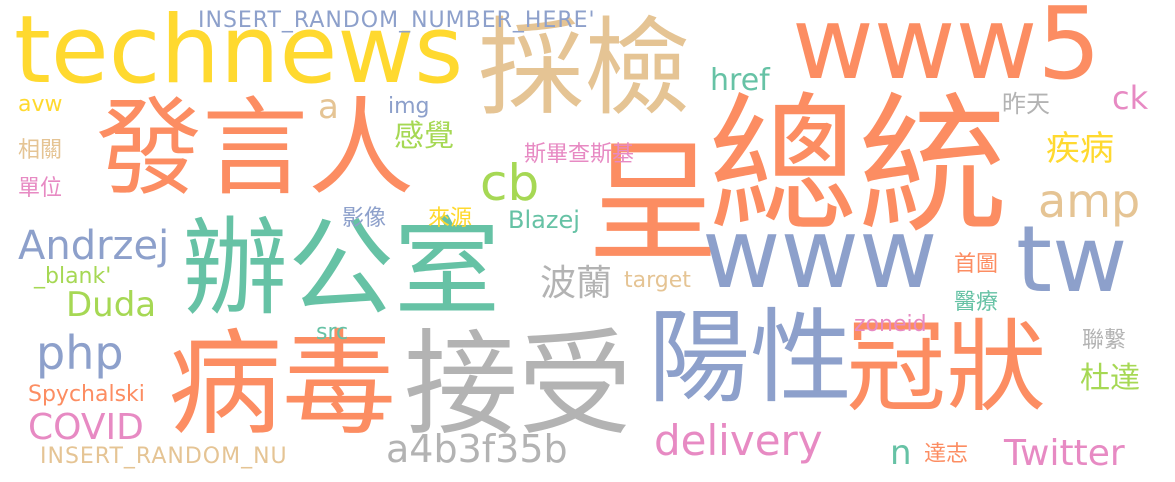 Image resolution: width=1175 pixels, height=482 pixels. I want to click on word-zoneid: zoneid, so click(890, 324).